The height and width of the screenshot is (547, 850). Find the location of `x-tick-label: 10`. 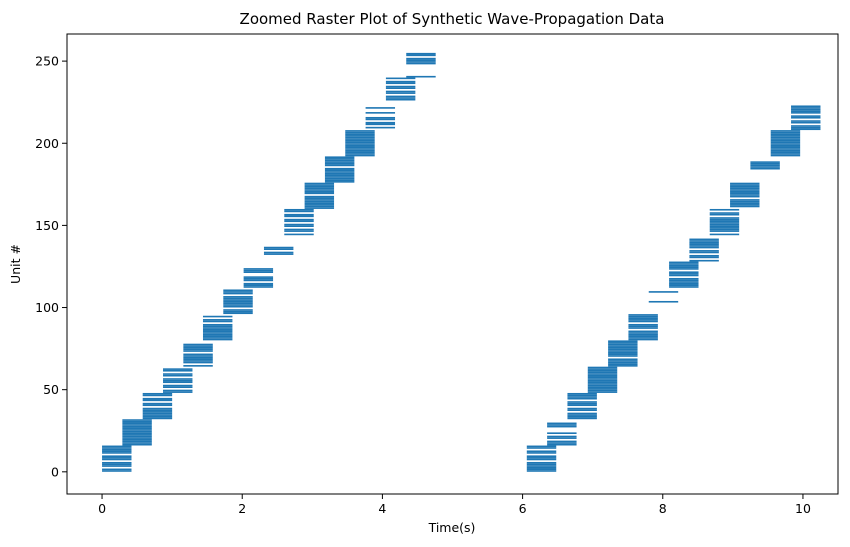

x-tick-label: 10 is located at coordinates (803, 508).